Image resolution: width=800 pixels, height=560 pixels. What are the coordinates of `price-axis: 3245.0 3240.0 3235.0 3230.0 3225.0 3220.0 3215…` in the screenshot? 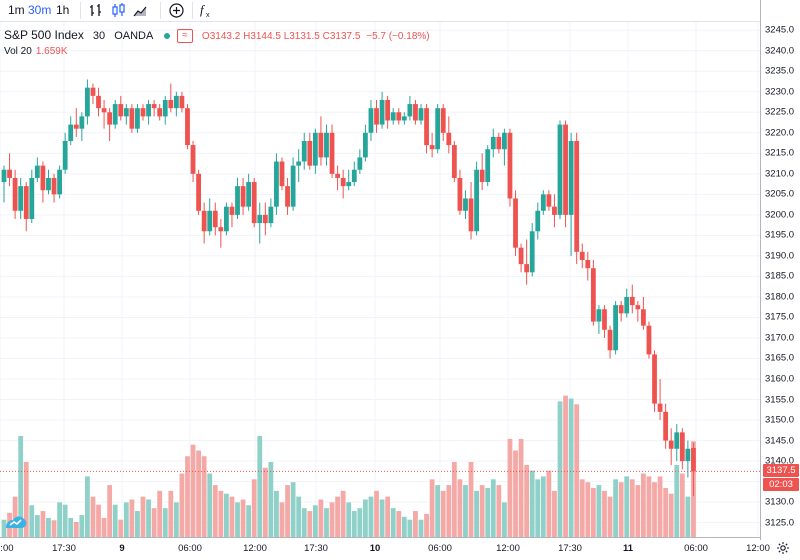 It's located at (780, 270).